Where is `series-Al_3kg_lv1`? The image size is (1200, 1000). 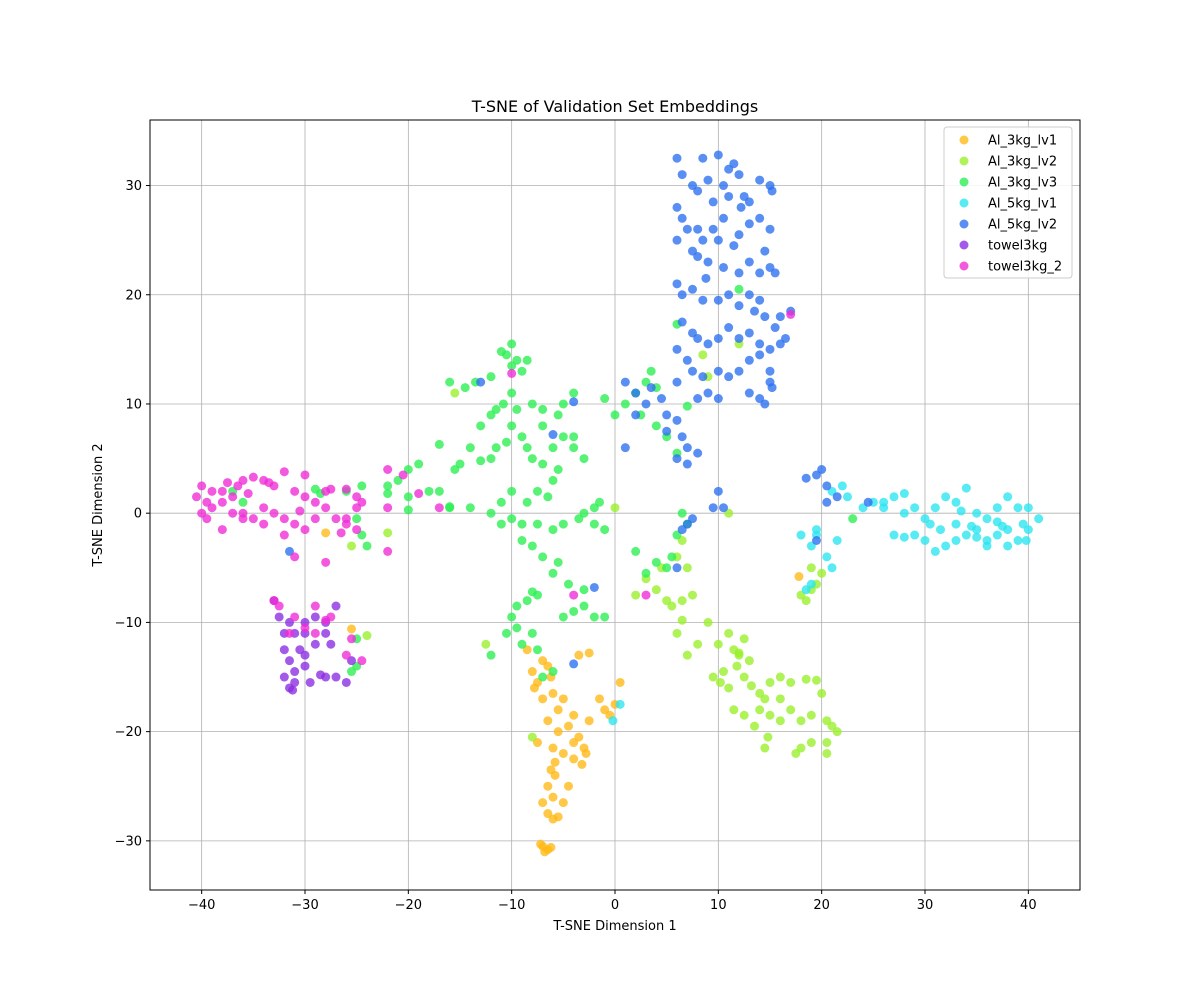
series-Al_3kg_lv1 is located at coordinates (562, 692).